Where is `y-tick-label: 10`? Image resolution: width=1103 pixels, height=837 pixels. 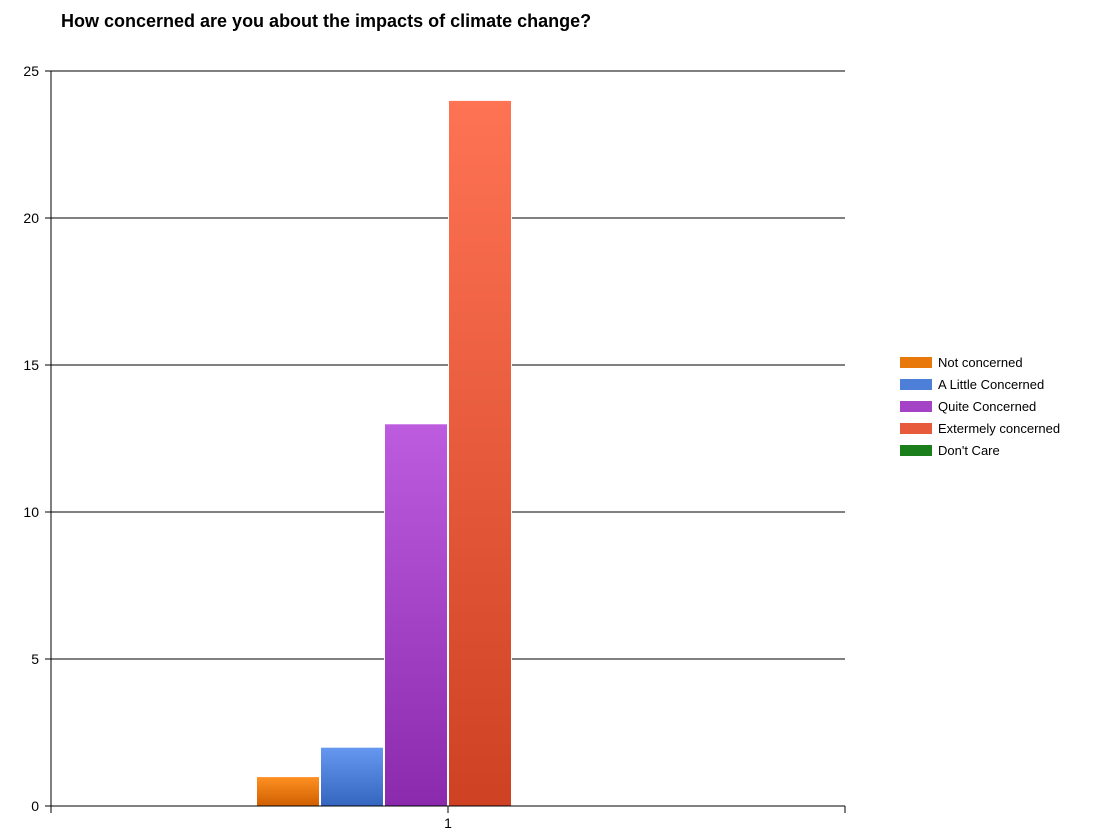 y-tick-label: 10 is located at coordinates (31, 512).